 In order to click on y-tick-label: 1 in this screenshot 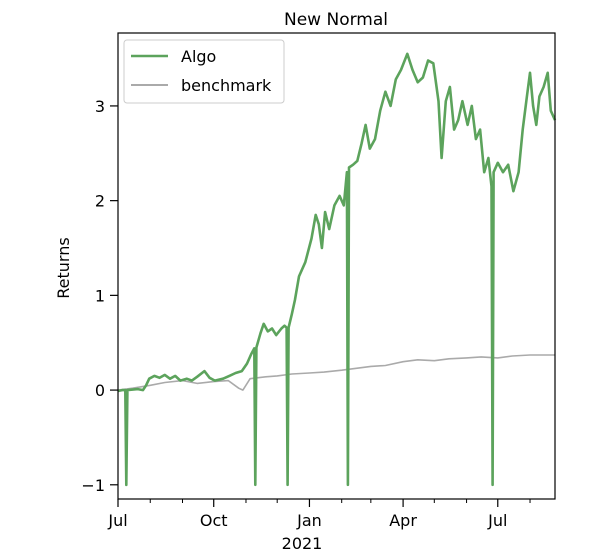, I will do `click(100, 295)`.